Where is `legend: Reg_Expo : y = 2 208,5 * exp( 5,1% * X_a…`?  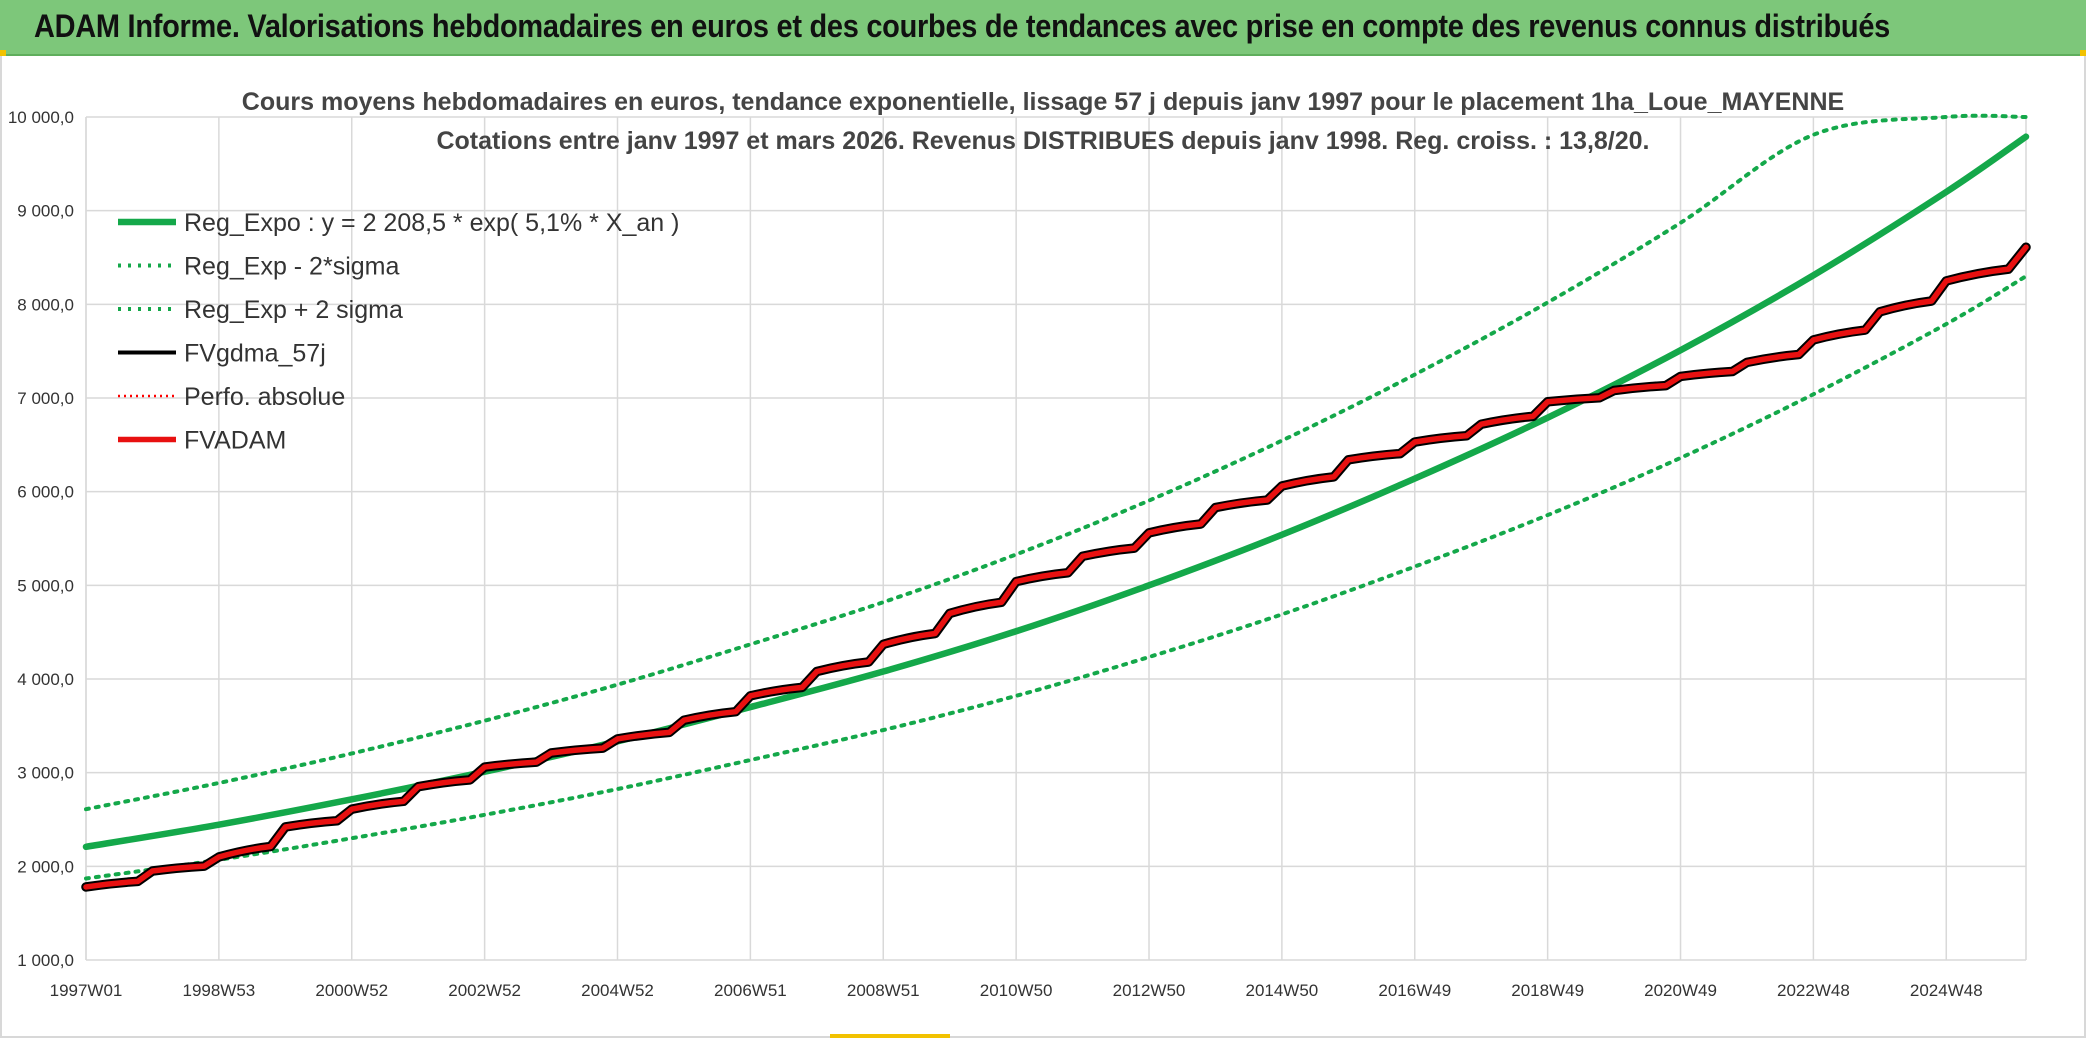 legend: Reg_Expo : y = 2 208,5 * exp( 5,1% * X_a… is located at coordinates (398, 332).